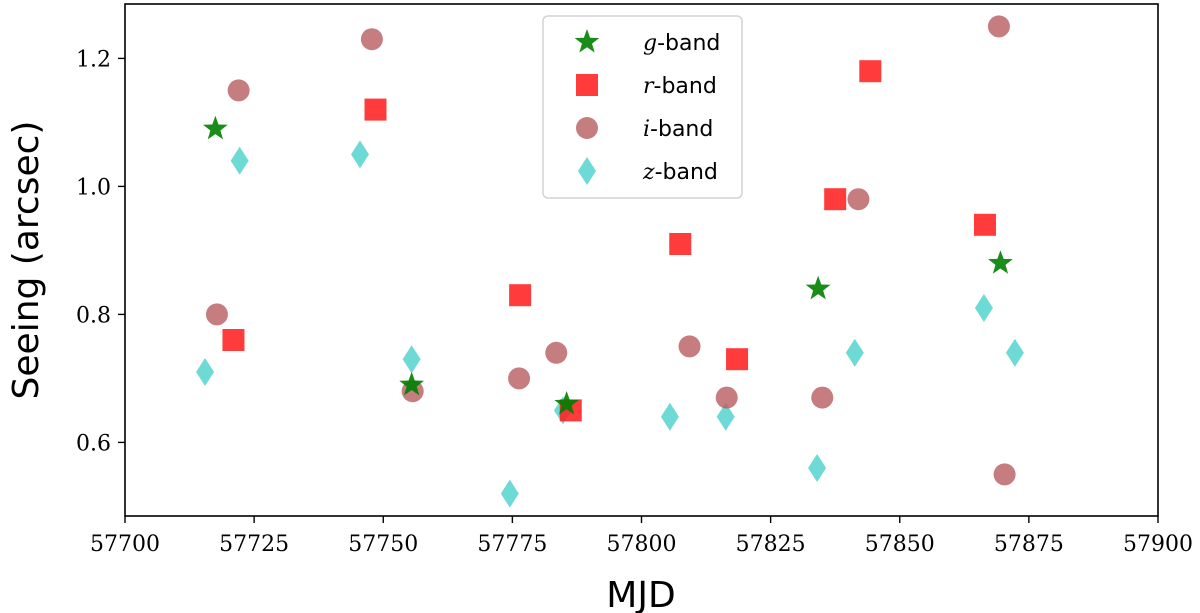 This screenshot has width=1200, height=613. Describe the element at coordinates (771, 544) in the screenshot. I see `x-tick-label: 57825` at that location.